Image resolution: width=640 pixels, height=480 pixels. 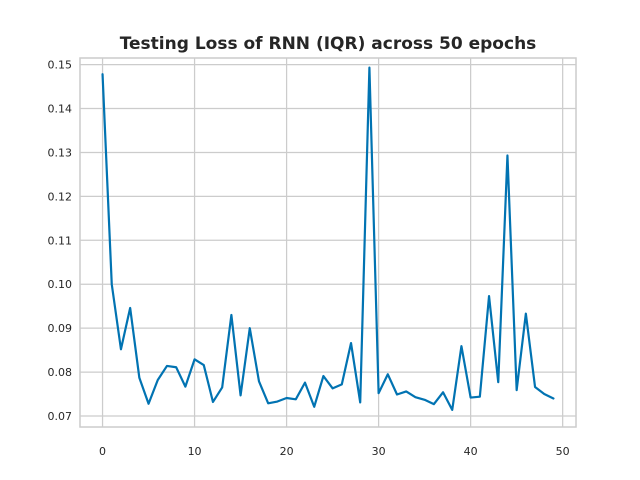 I want to click on y-tick-label: 0.09, so click(x=60, y=328).